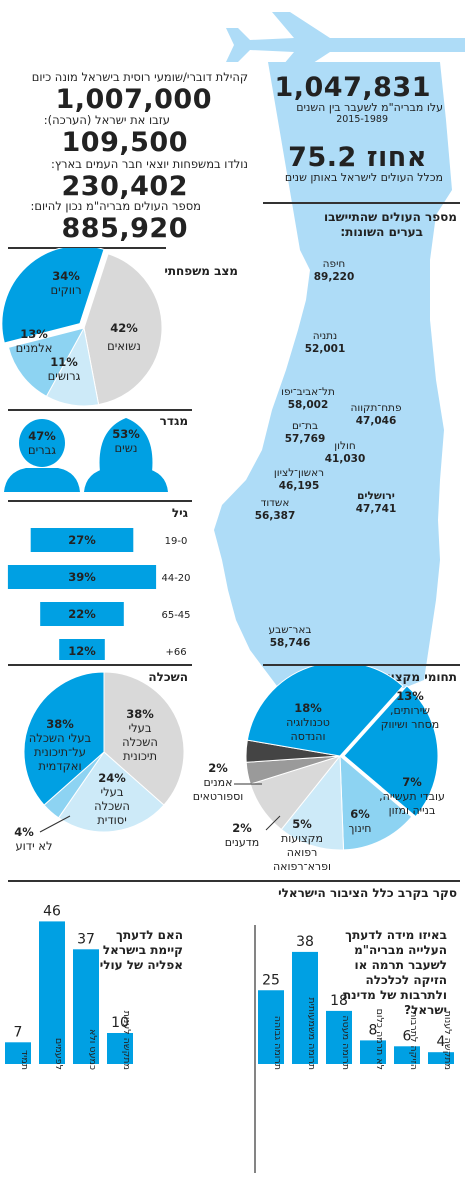  Describe the element at coordinates (308, 398) in the screenshot. I see `city-tel-aviv: תל־אביב־יפו 58,002` at that location.